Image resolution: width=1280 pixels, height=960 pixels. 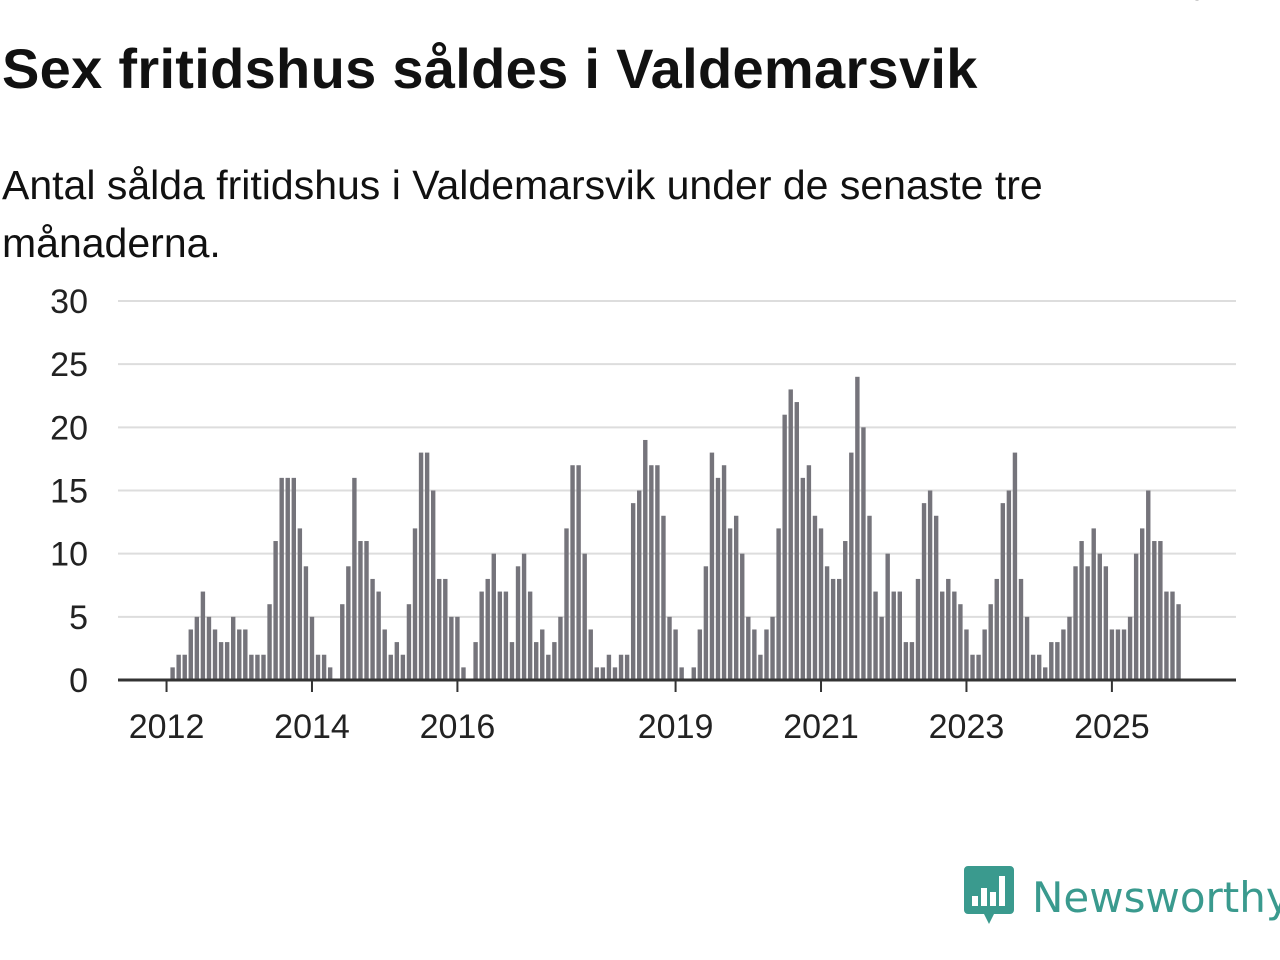 I want to click on x-tick-label: 2012, so click(x=167, y=727).